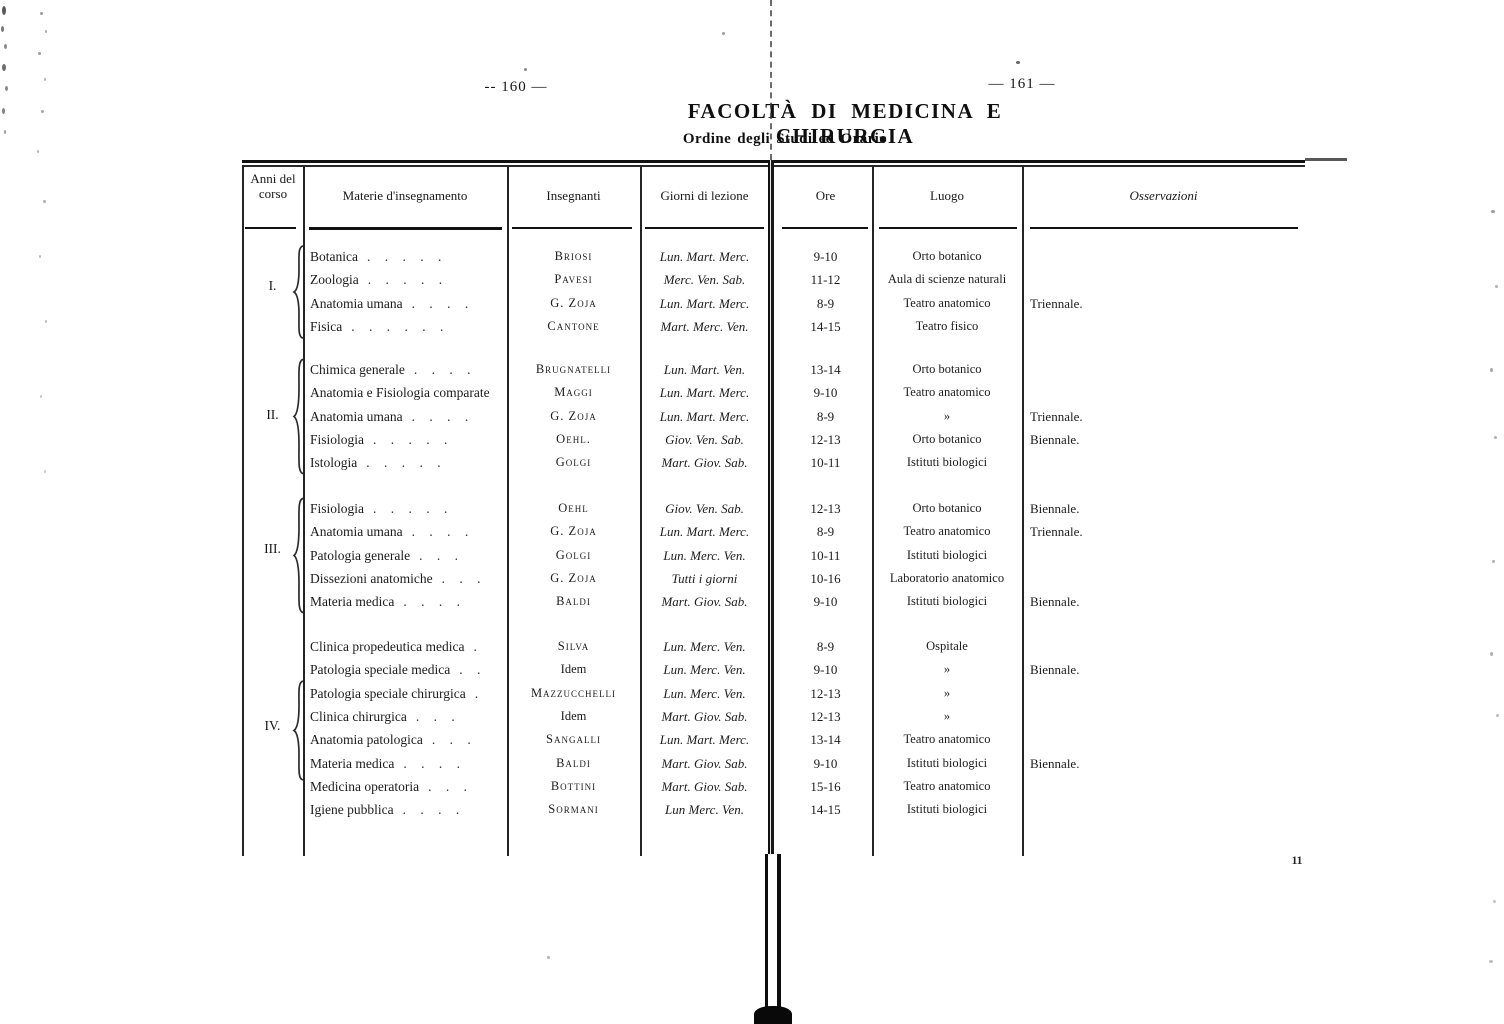 The height and width of the screenshot is (1024, 1504). I want to click on cell-insegnante: G. Zoja, so click(573, 302).